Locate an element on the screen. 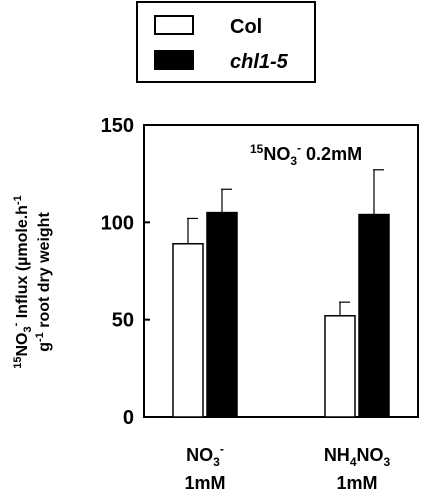 Image resolution: width=433 pixels, height=498 pixels. legend-label-col: Col is located at coordinates (246, 27).